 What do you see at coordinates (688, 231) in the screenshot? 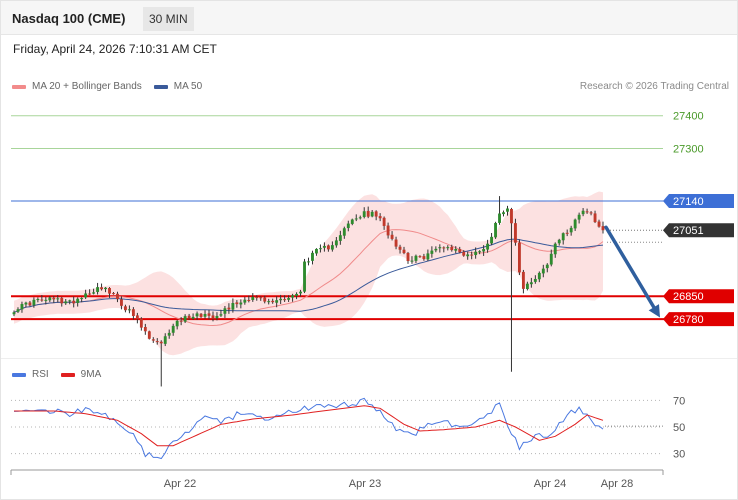
I see `price-tag-label-3: 27051` at bounding box center [688, 231].